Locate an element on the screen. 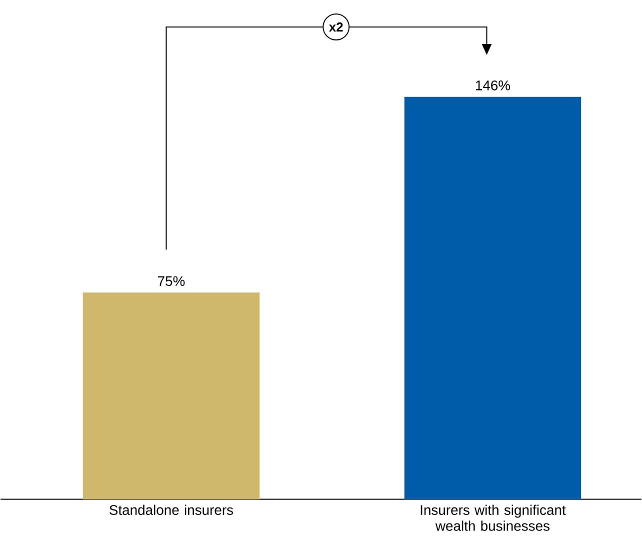 The image size is (642, 553). x-tick-label: Standalone insurers is located at coordinates (172, 509).